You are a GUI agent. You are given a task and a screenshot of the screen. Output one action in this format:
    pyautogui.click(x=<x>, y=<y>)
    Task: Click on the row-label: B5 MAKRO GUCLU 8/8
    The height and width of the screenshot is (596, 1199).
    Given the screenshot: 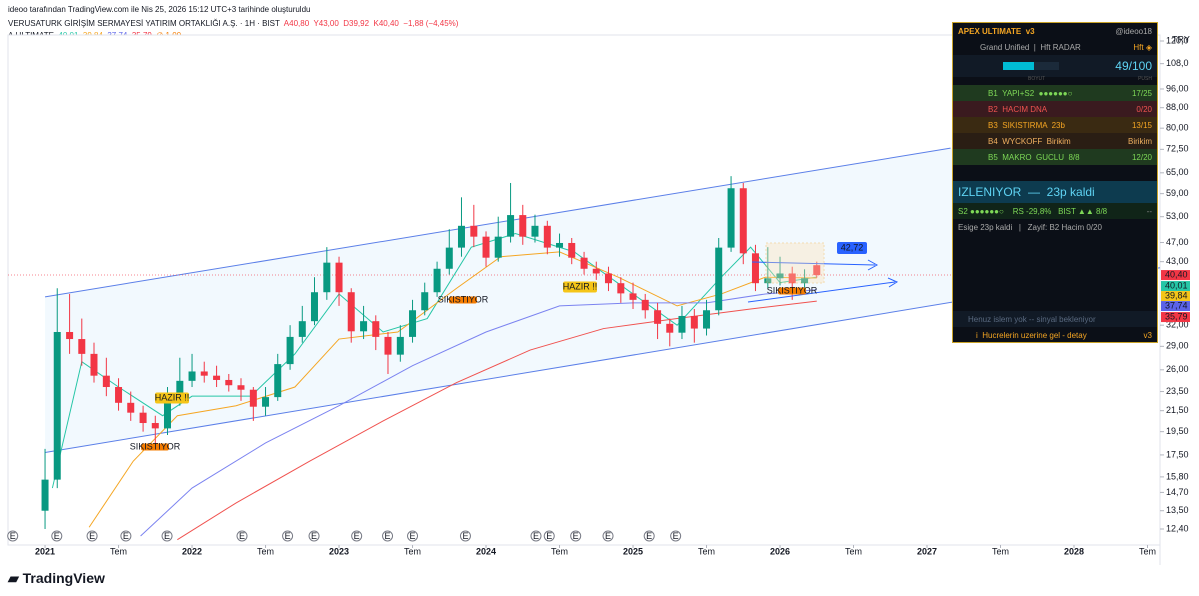 What is the action you would take?
    pyautogui.click(x=1034, y=157)
    